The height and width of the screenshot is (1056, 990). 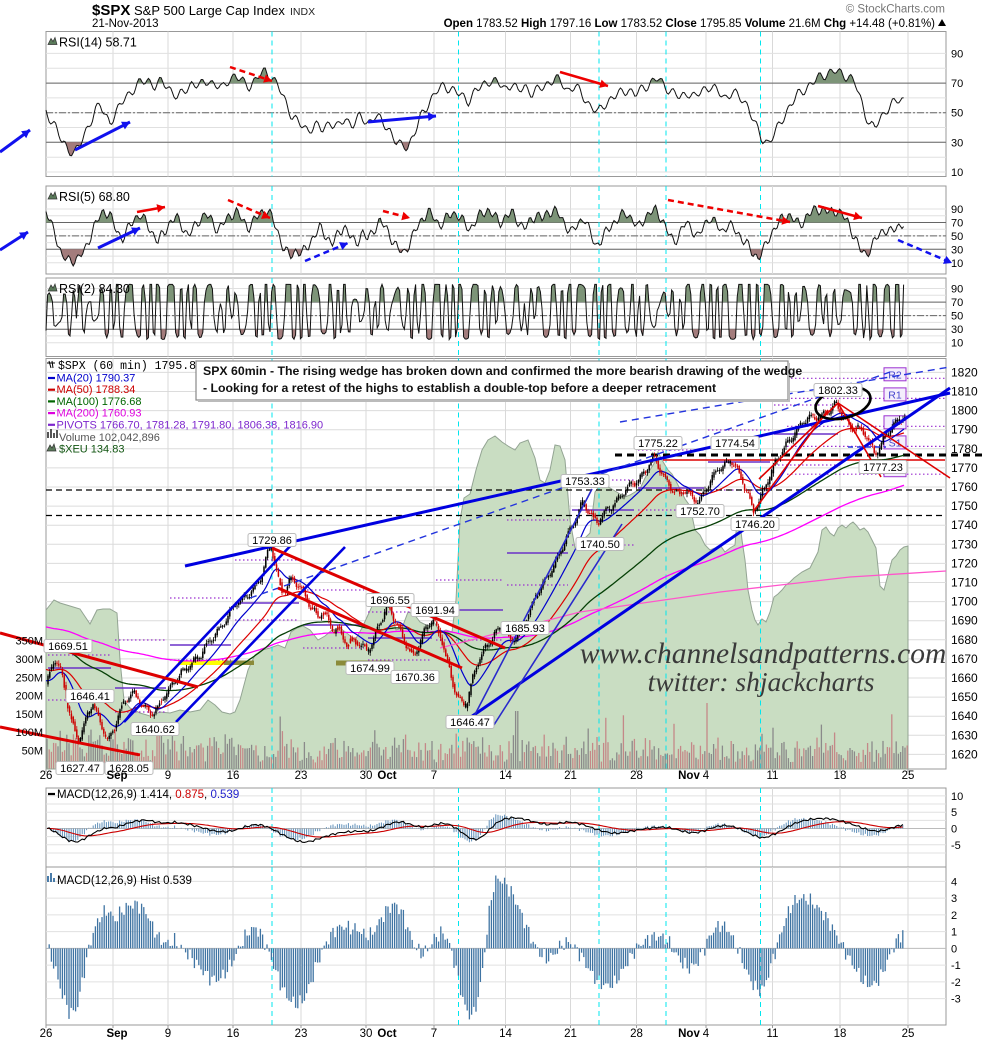 I want to click on svg-text: 1746.20, so click(x=755, y=525).